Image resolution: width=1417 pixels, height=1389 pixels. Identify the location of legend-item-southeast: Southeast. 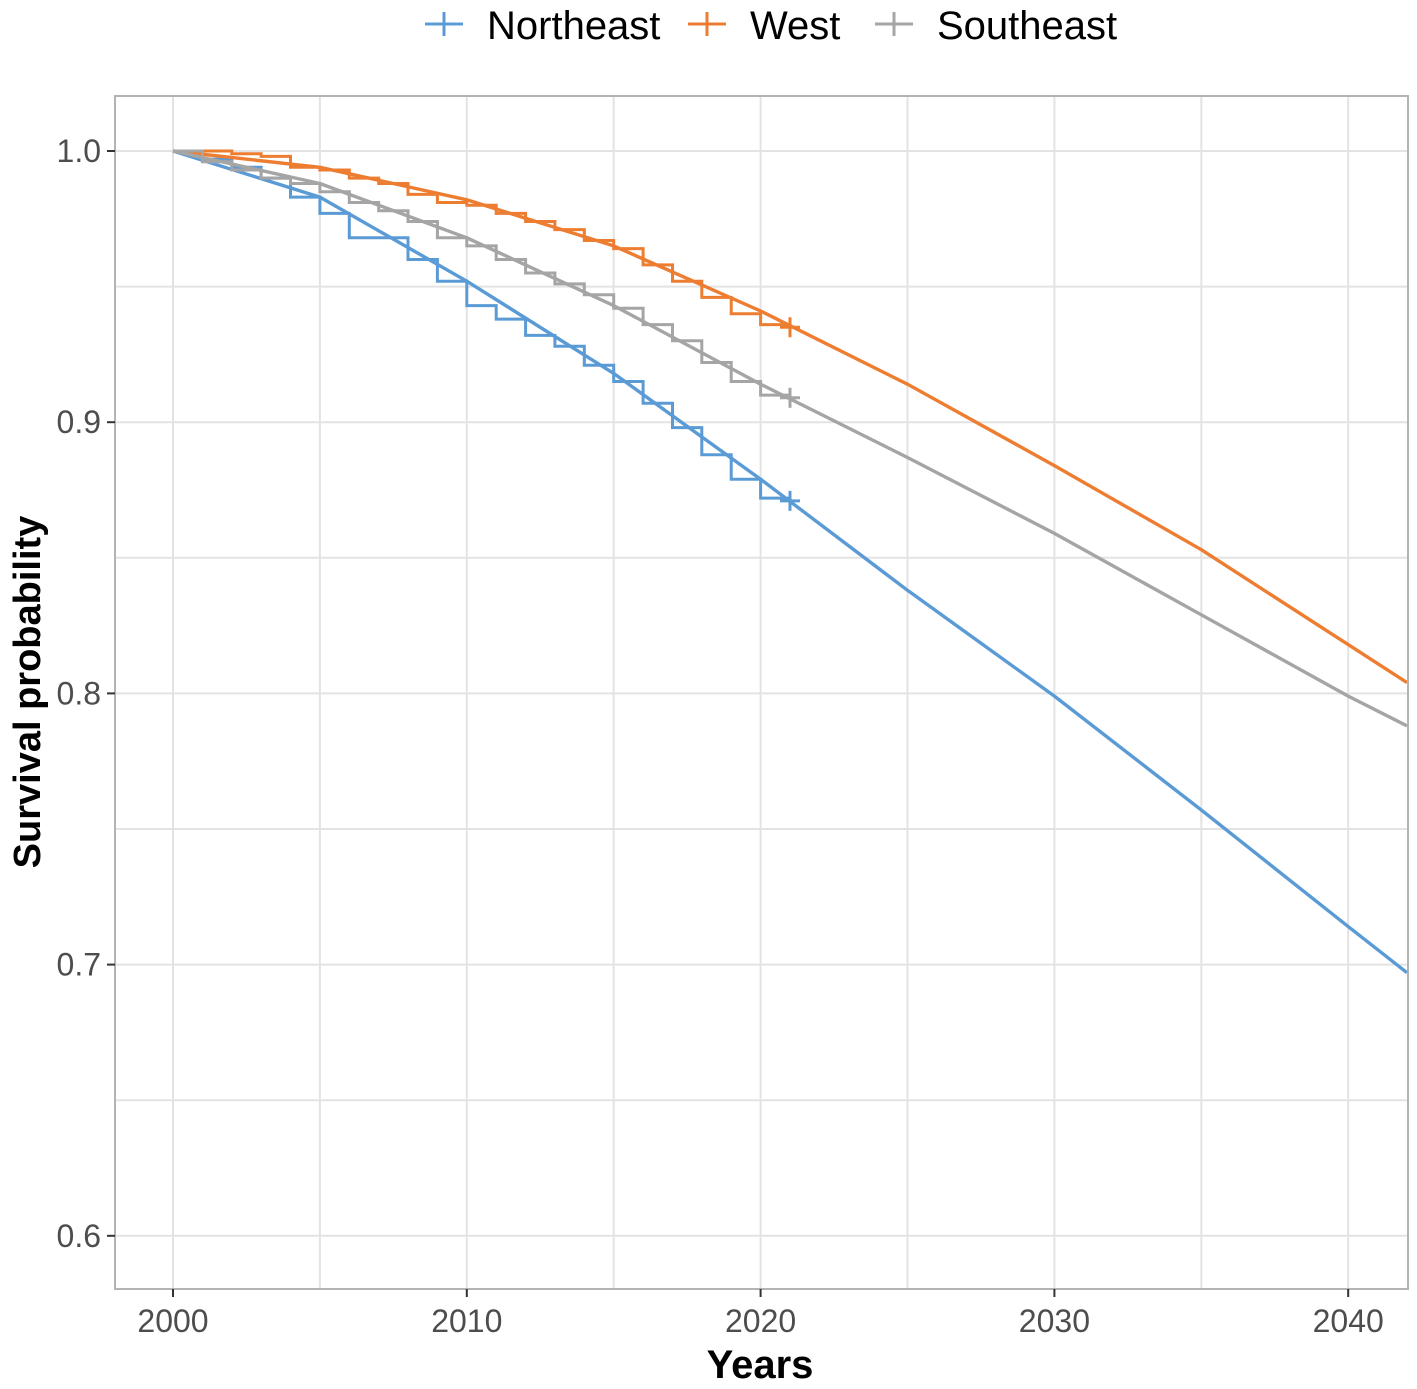
(996, 26).